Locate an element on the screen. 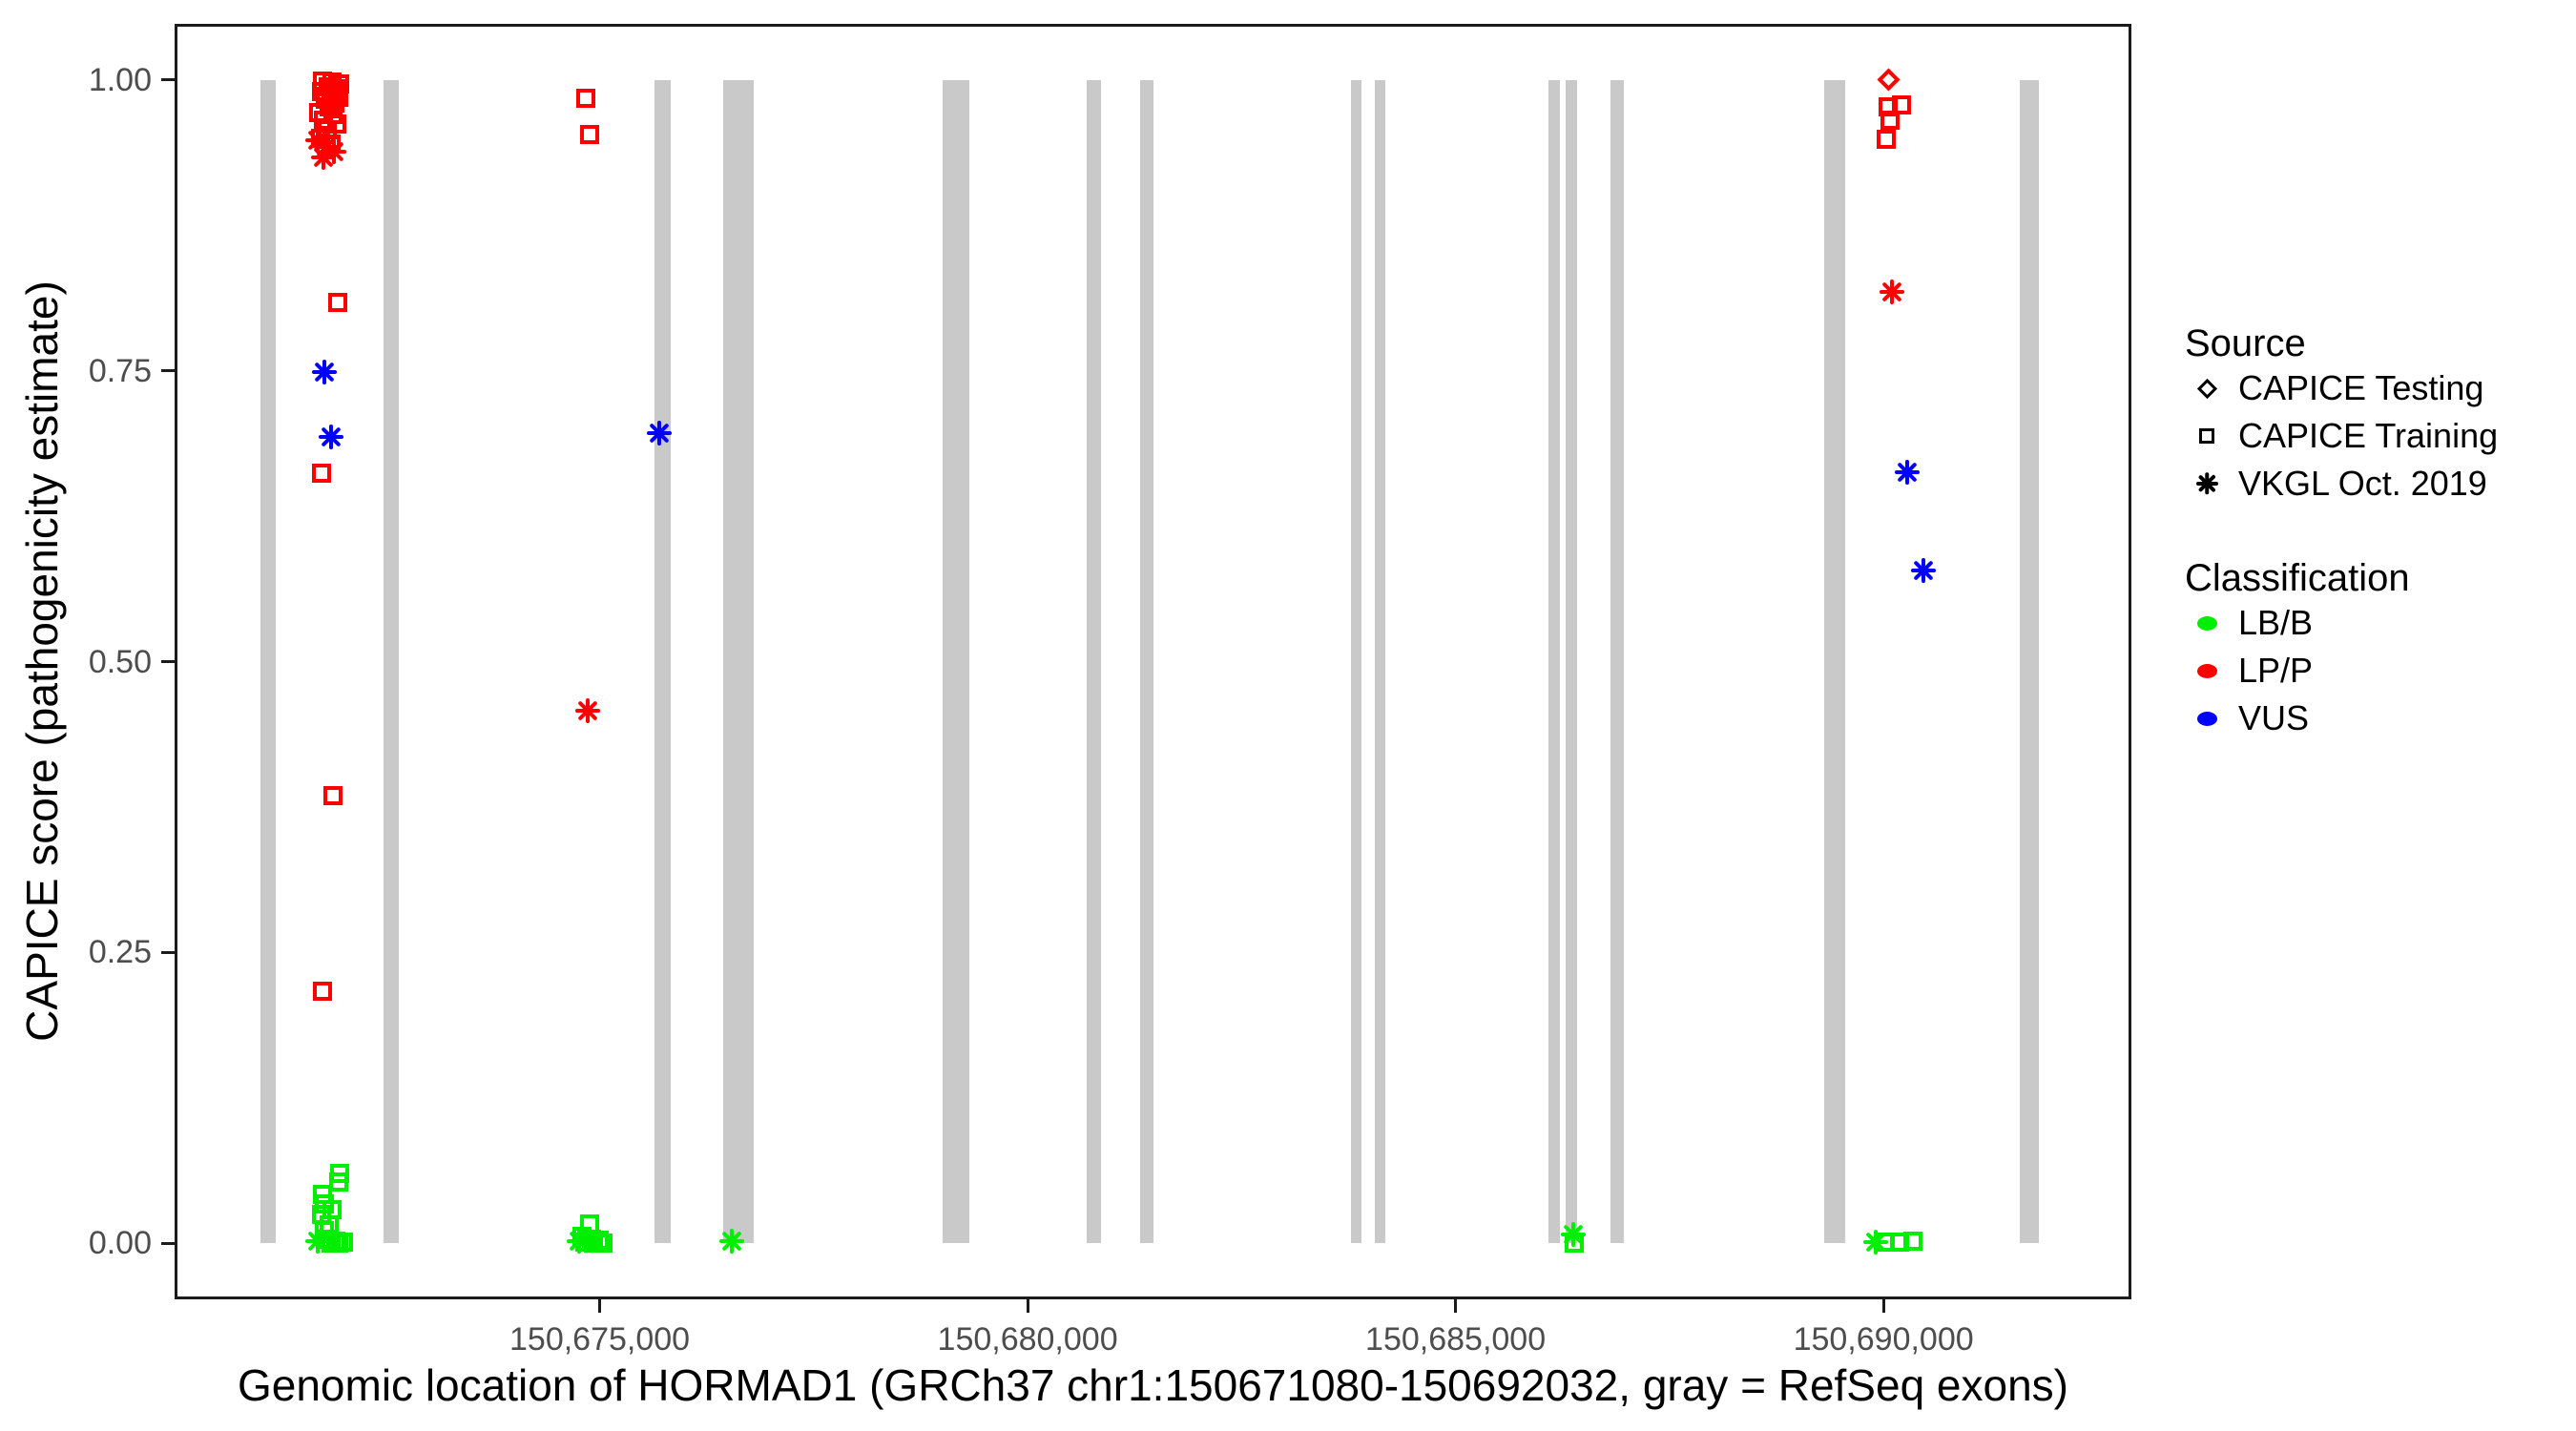 This screenshot has width=2576, height=1431. legend-label-capice-testing: CAPICE Testing is located at coordinates (2361, 388).